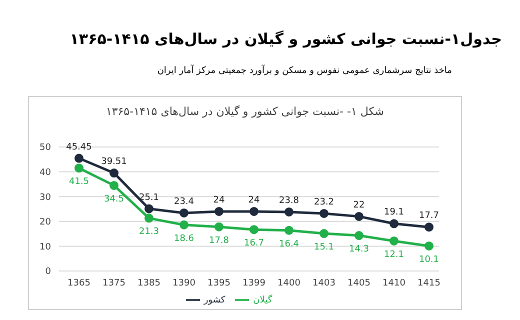 The image size is (520, 320). I want to click on y-tick-label: 20, so click(46, 223).